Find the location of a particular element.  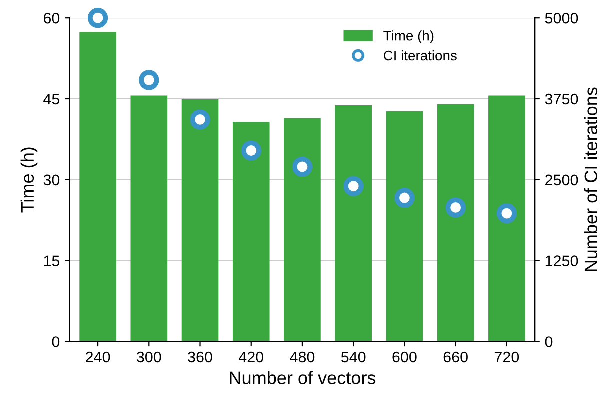

y-tick-label: 15 is located at coordinates (52, 261).